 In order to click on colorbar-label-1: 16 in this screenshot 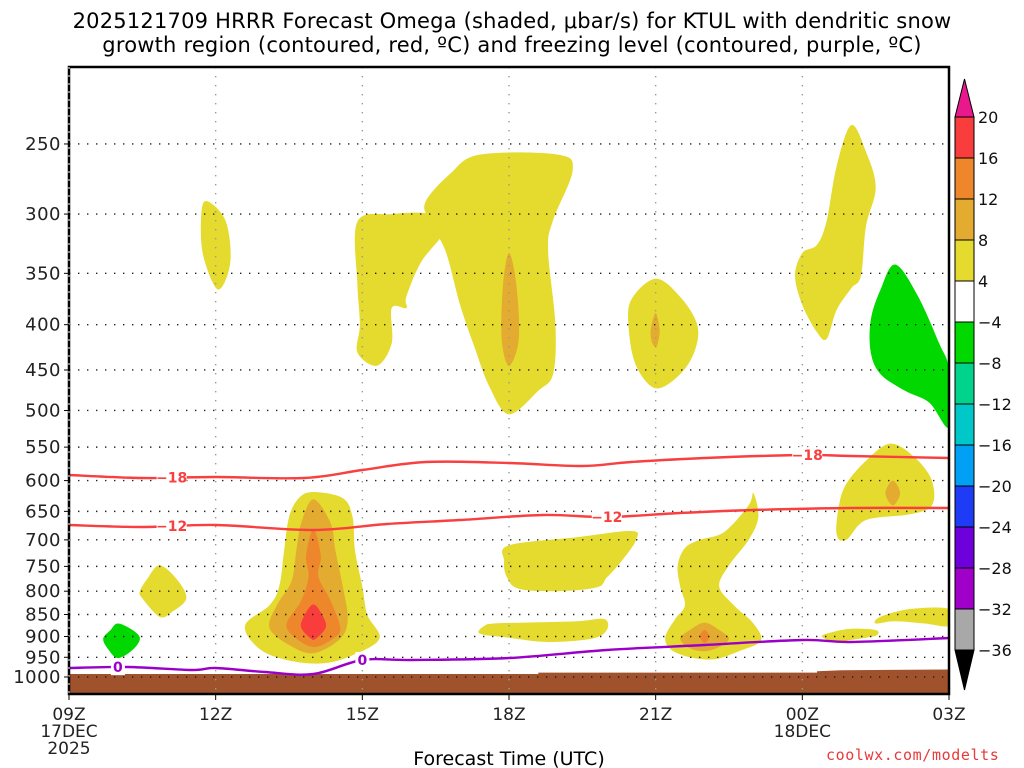, I will do `click(988, 158)`.